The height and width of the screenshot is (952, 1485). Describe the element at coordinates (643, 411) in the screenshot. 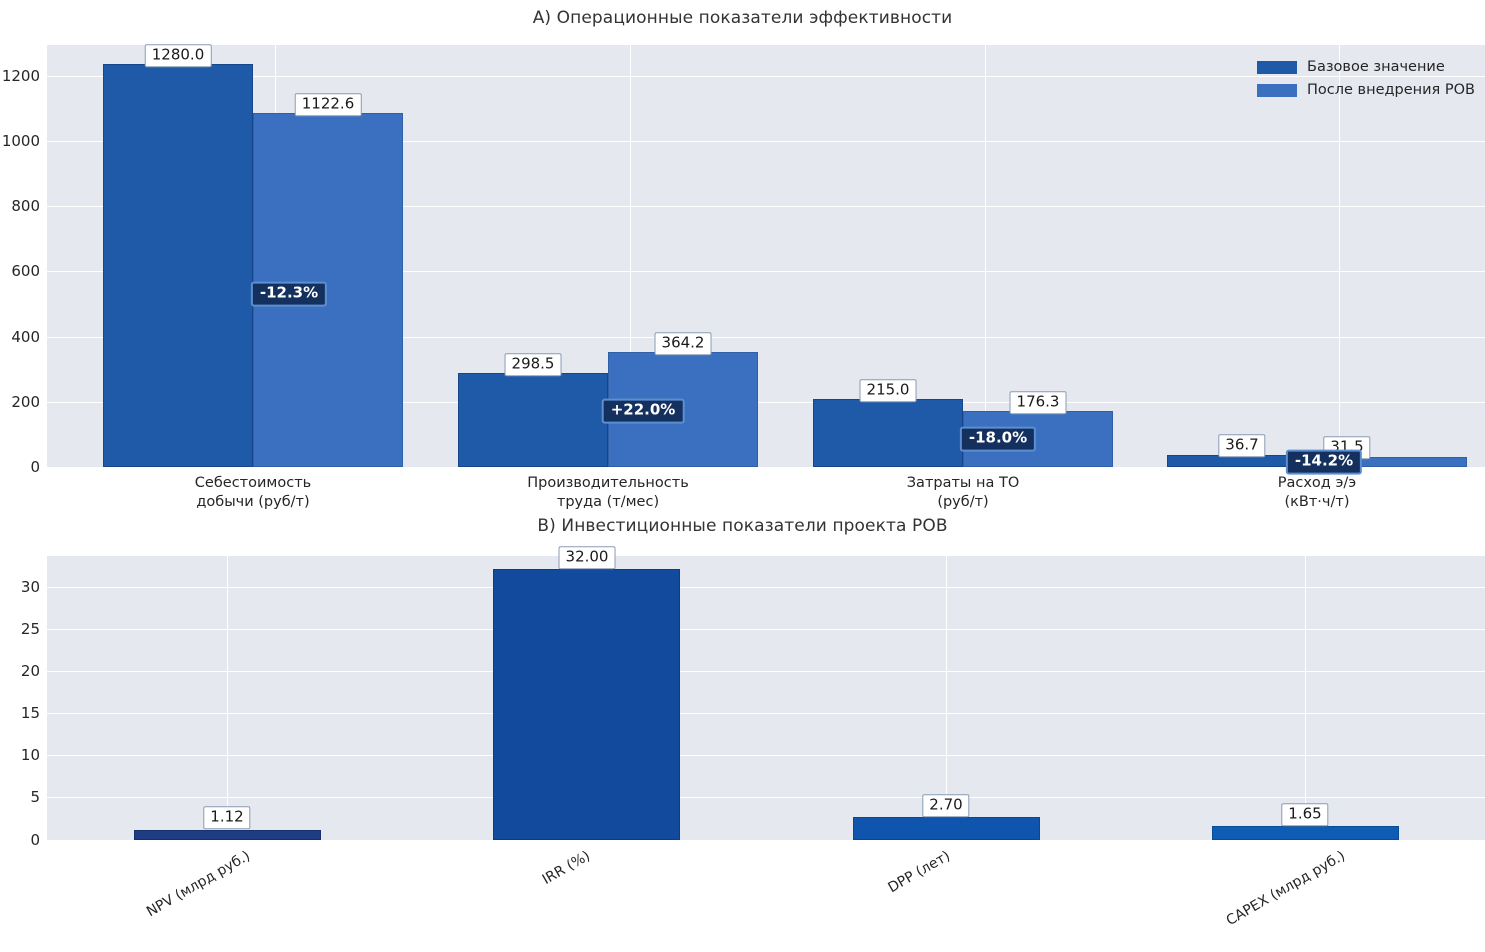

I see `delta-badge: +22.0%` at that location.